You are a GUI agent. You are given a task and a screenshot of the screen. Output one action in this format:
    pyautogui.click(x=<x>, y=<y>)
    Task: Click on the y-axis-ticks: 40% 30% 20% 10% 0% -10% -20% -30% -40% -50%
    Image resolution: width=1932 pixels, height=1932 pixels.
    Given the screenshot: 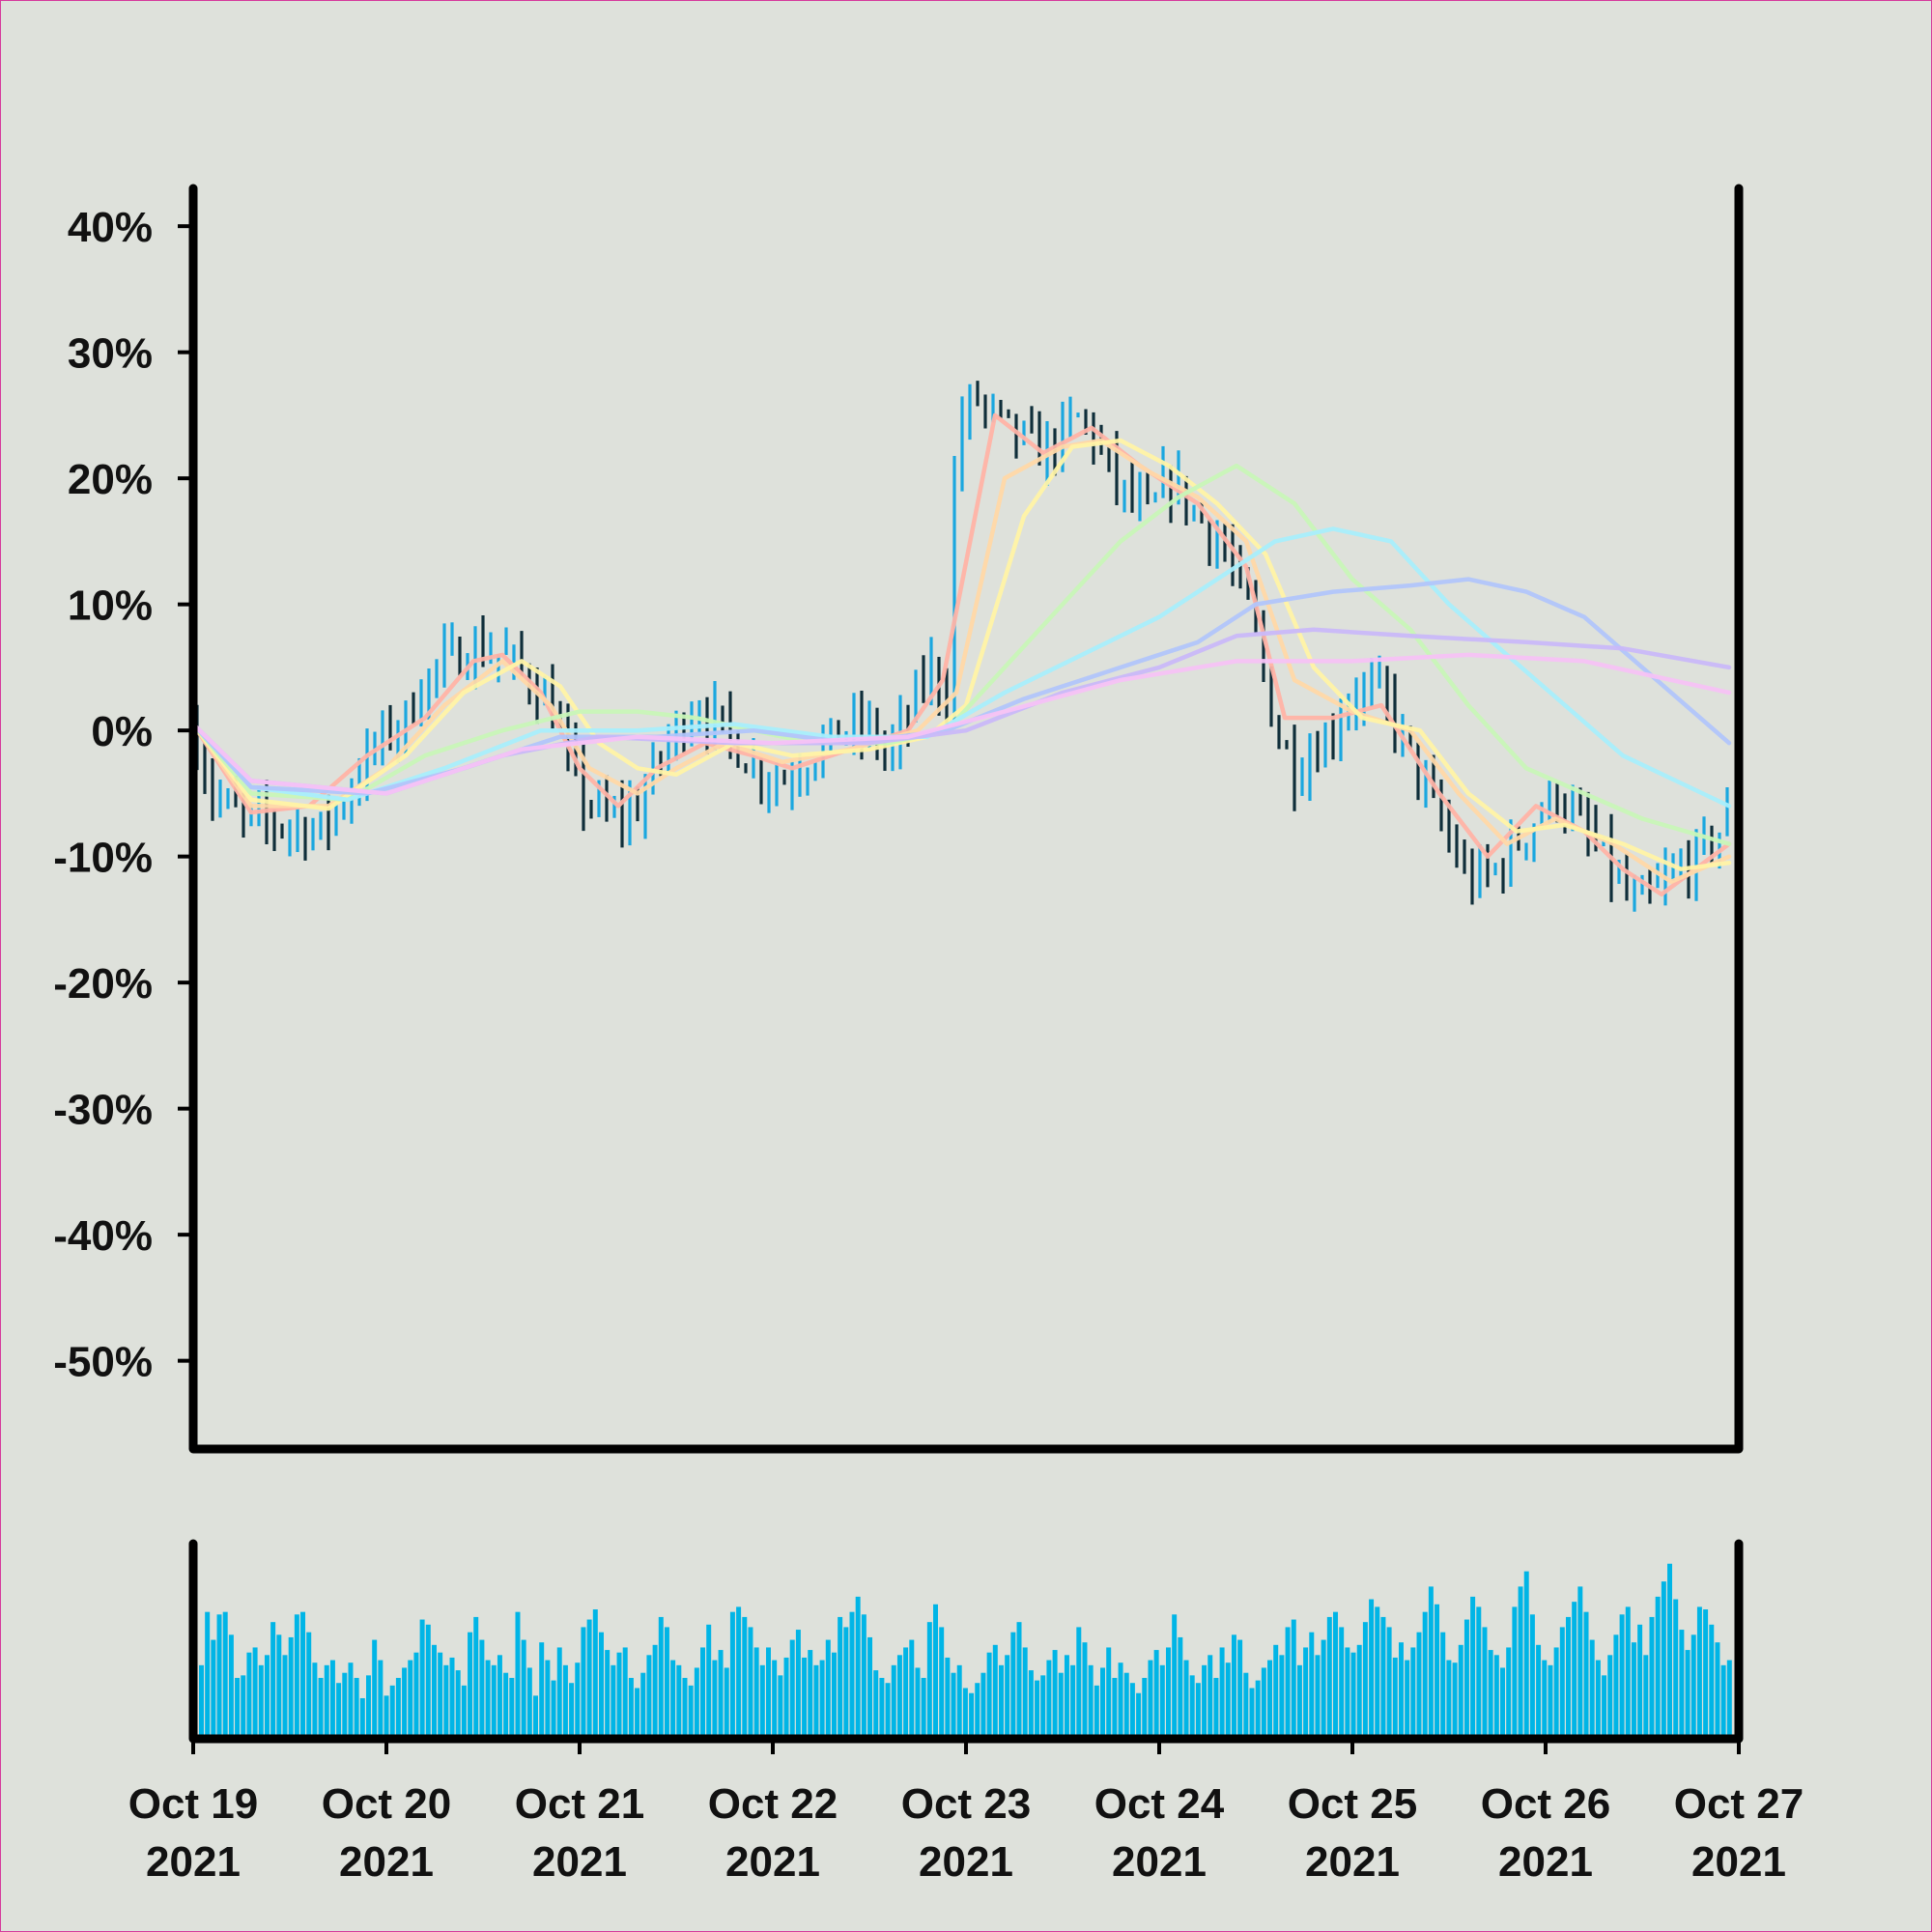 What is the action you would take?
    pyautogui.click(x=123, y=795)
    